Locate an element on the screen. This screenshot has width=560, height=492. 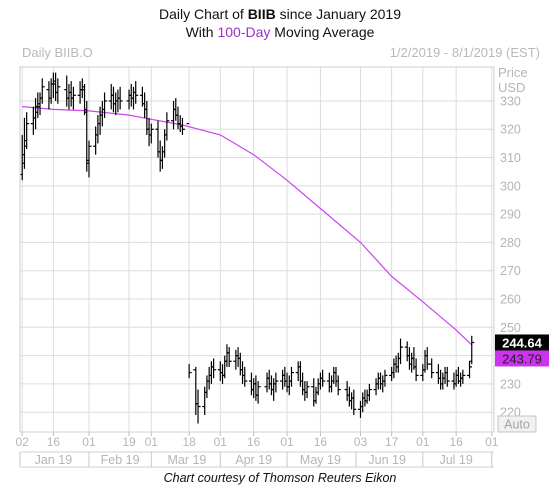
auto-scale-button-label: Auto is located at coordinates (517, 425).